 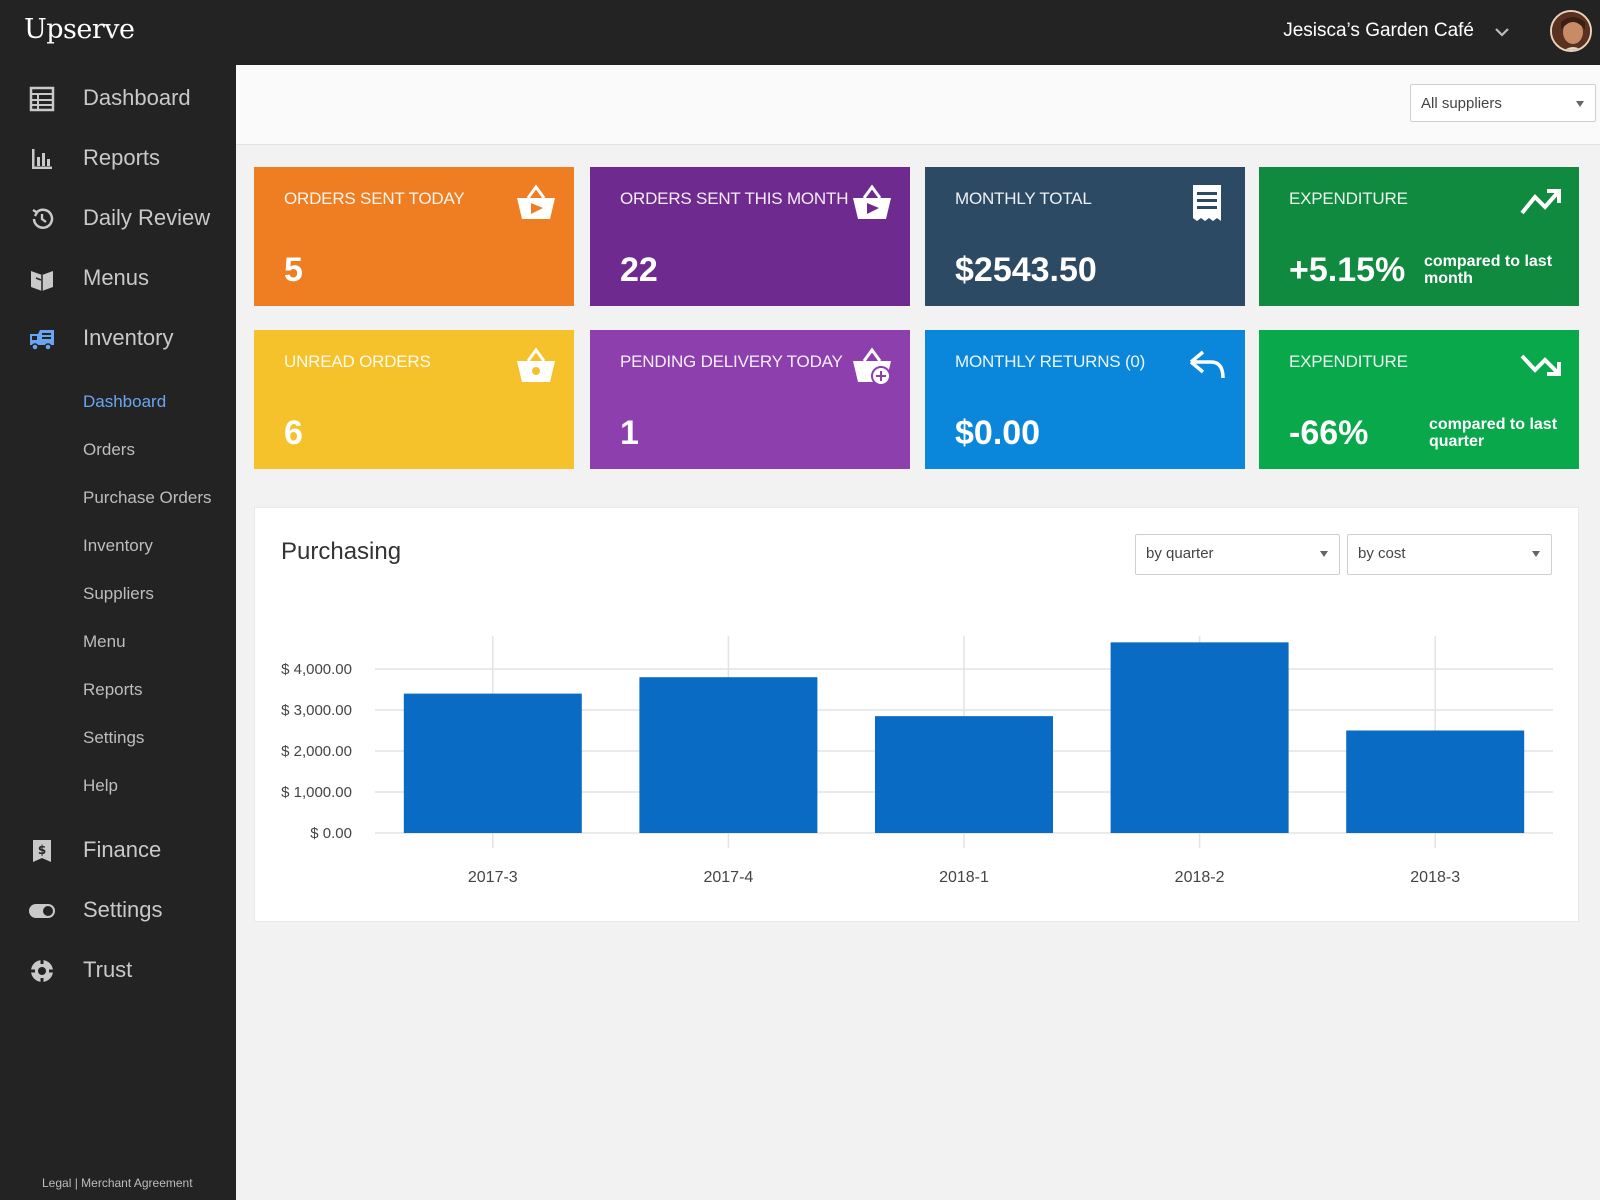 I want to click on legal-links: Legal | Merchant Agreement, so click(x=117, y=1183).